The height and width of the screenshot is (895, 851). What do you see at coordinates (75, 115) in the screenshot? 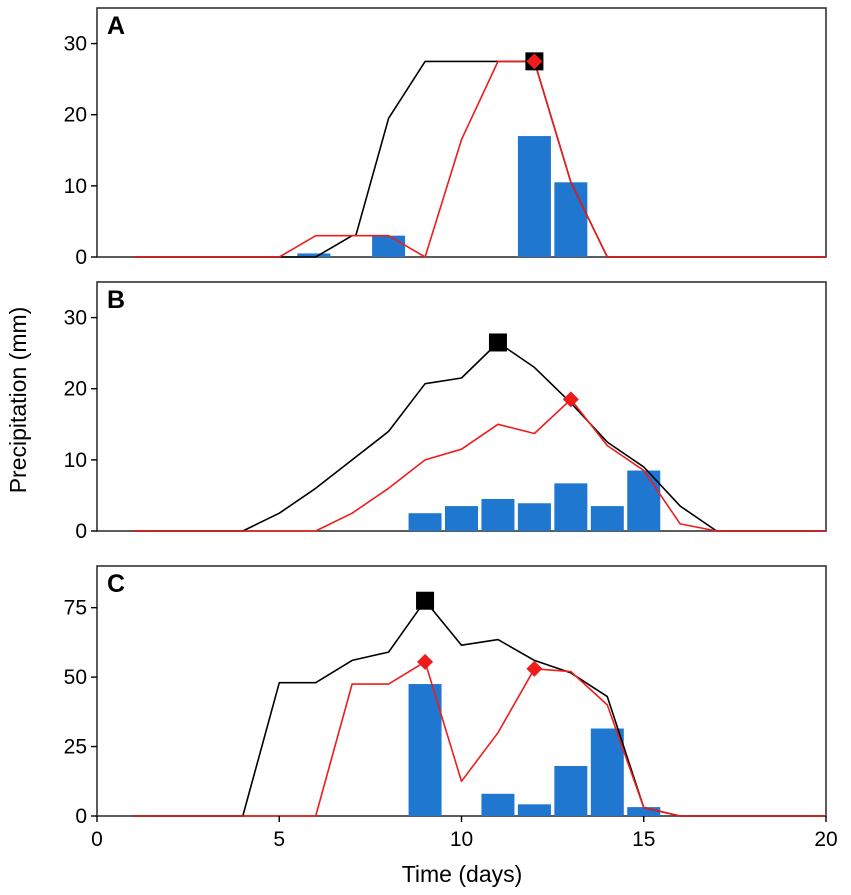
I see `panel-a-ytick-label: 20` at bounding box center [75, 115].